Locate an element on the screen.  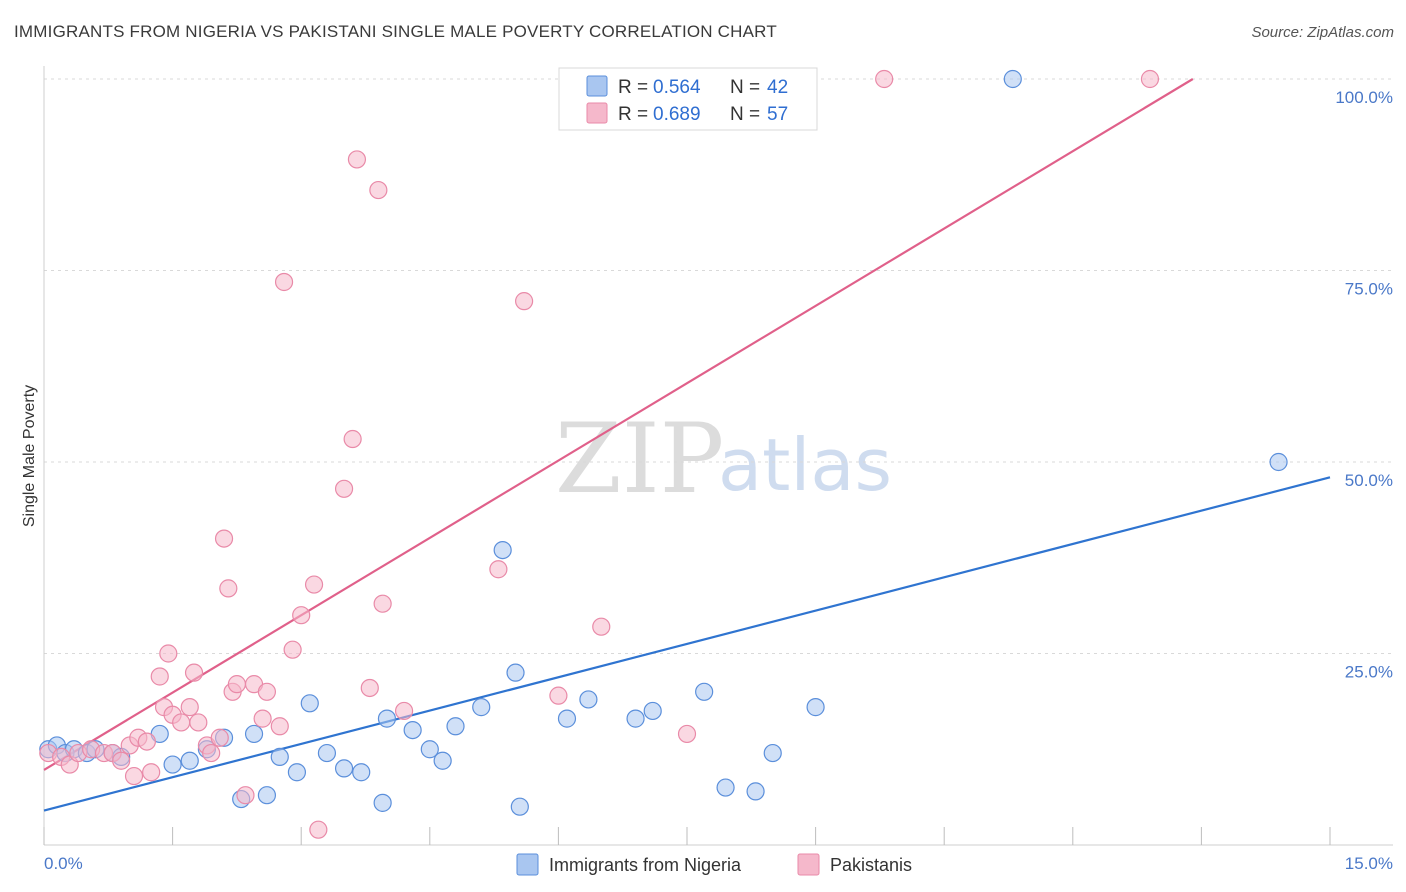
bottom-legend-swatch-pakistanis is located at coordinates (808, 864).